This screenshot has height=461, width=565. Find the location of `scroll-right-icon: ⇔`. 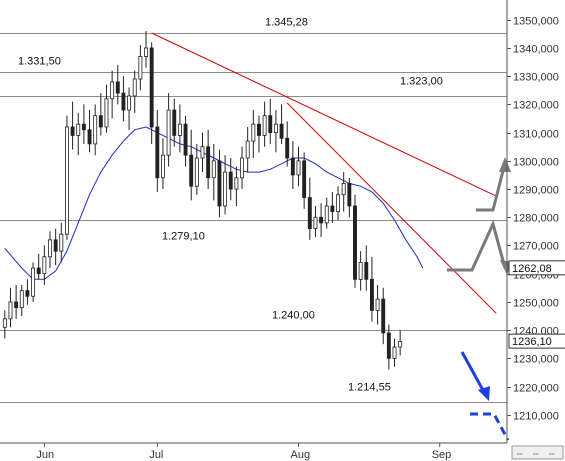

scroll-right-icon: ⇔ is located at coordinates (535, 453).